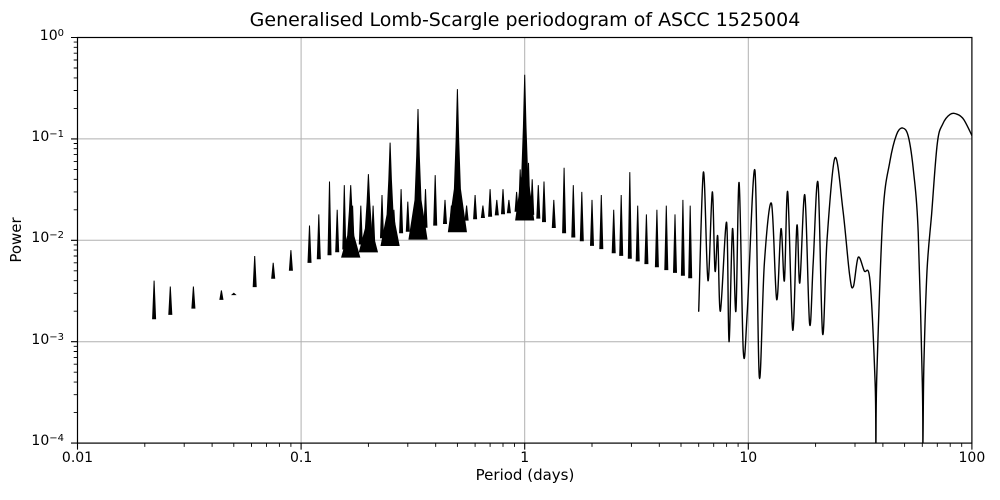  I want to click on y-tick-label: 10⁻¹, so click(47, 136).